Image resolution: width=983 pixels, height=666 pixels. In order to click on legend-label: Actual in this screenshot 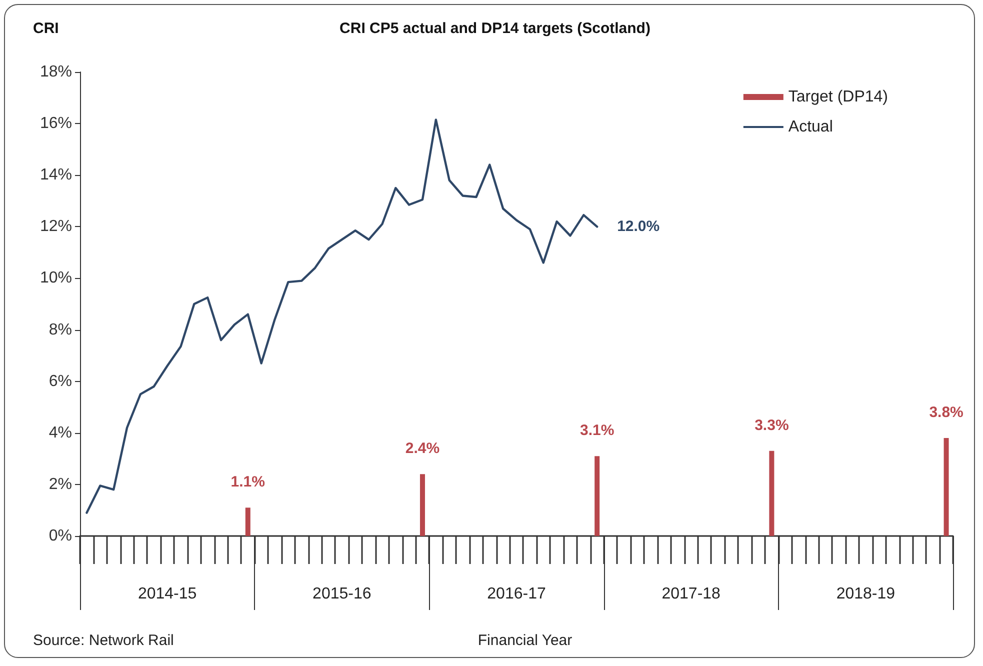, I will do `click(810, 127)`.